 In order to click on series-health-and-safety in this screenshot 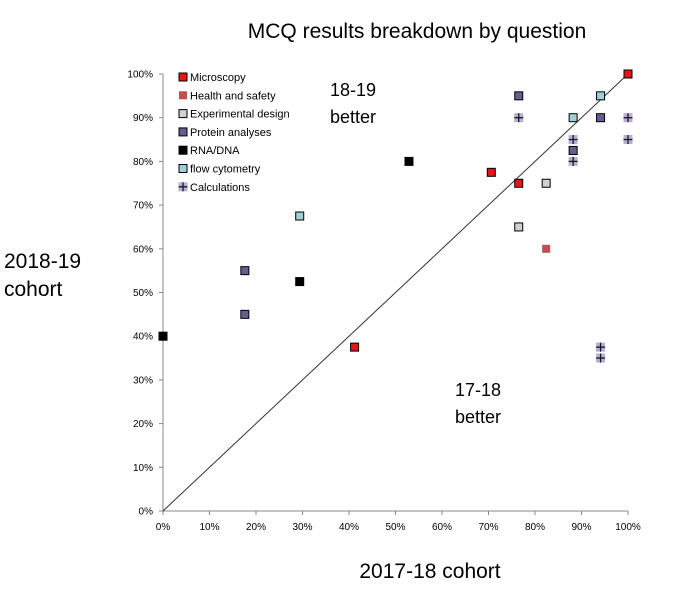, I will do `click(546, 248)`.